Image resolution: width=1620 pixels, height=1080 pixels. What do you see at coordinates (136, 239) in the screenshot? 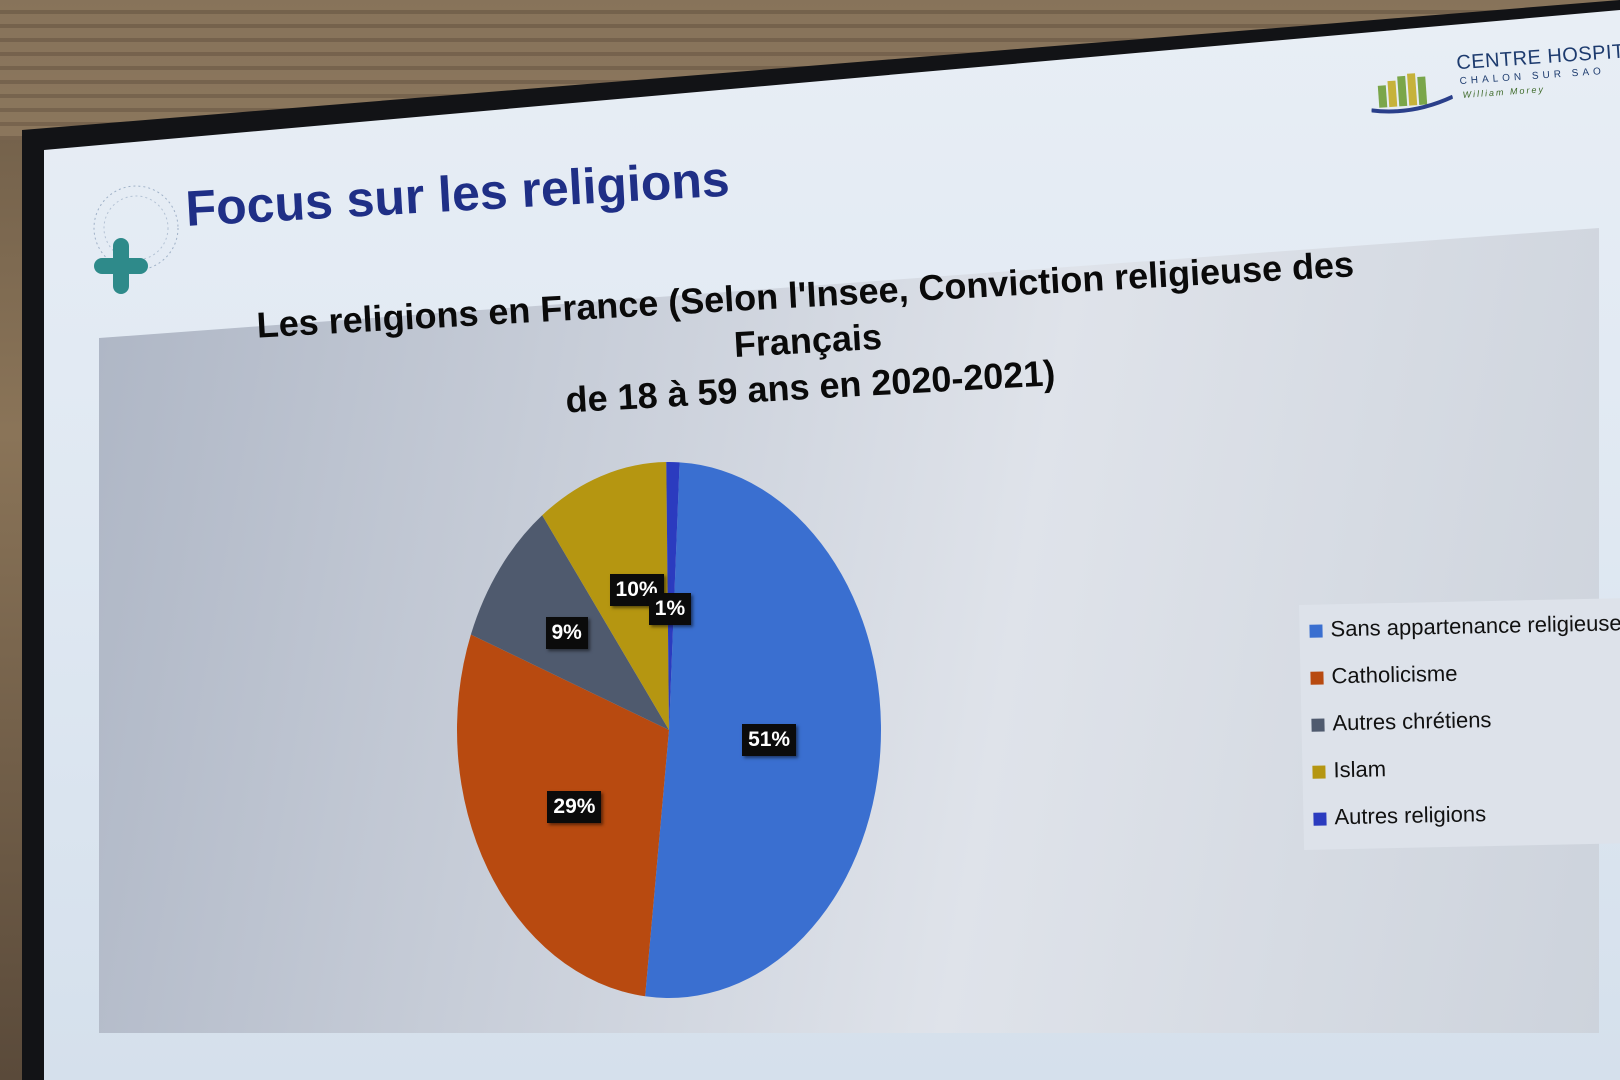
I see `plus-cross-icon` at bounding box center [136, 239].